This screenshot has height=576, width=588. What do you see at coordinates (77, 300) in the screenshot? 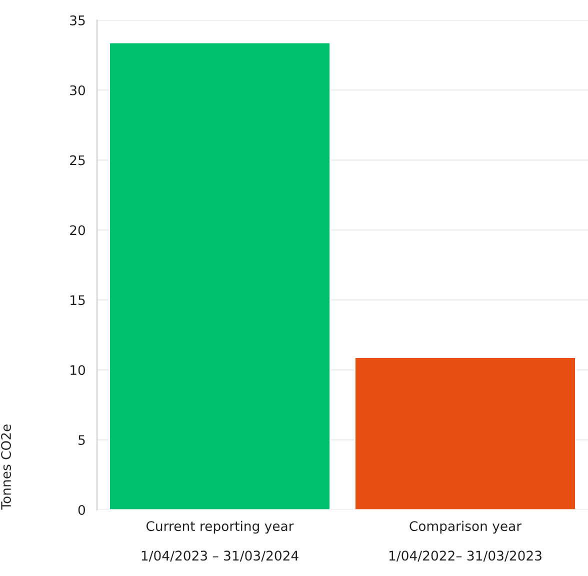
I see `y-tick-label: 15` at bounding box center [77, 300].